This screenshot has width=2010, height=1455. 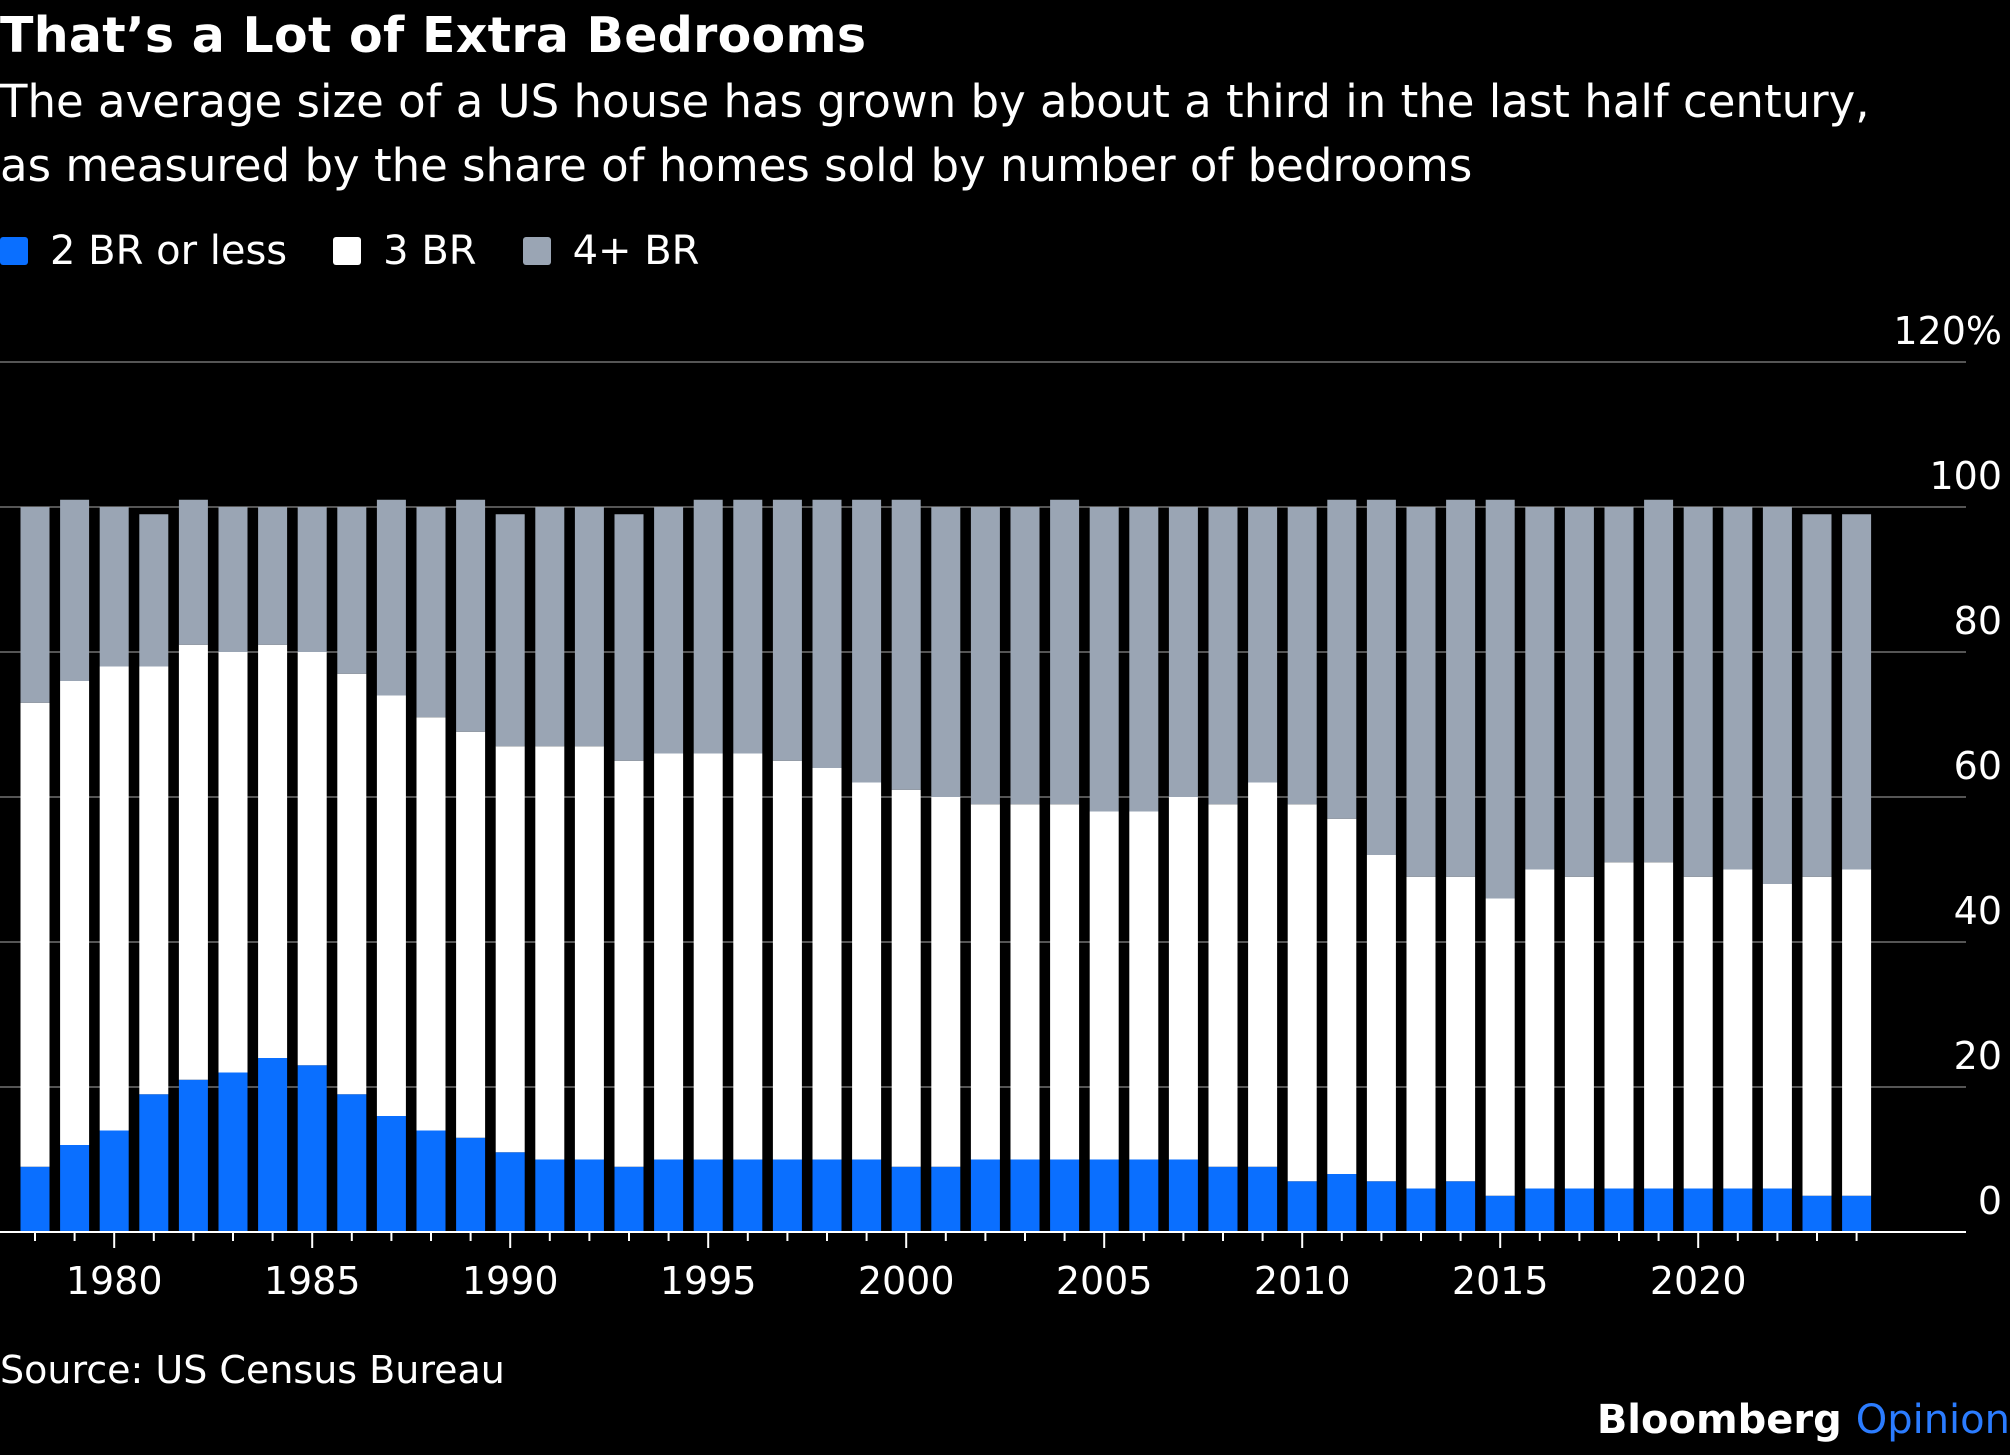 I want to click on x-axis: 1980 1985 1990 1995 2000 2005 2010 2015 2020, so click(x=983, y=1267).